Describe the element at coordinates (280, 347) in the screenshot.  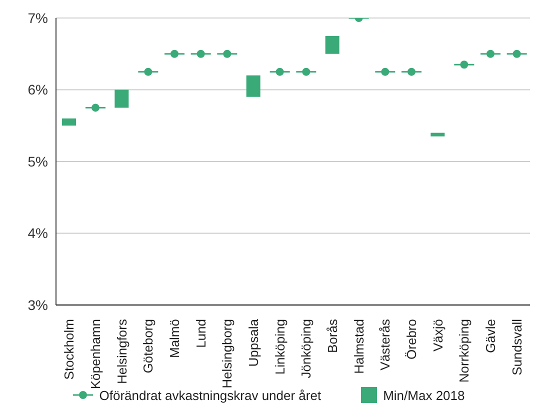
I see `x-tick-label: Linköping` at that location.